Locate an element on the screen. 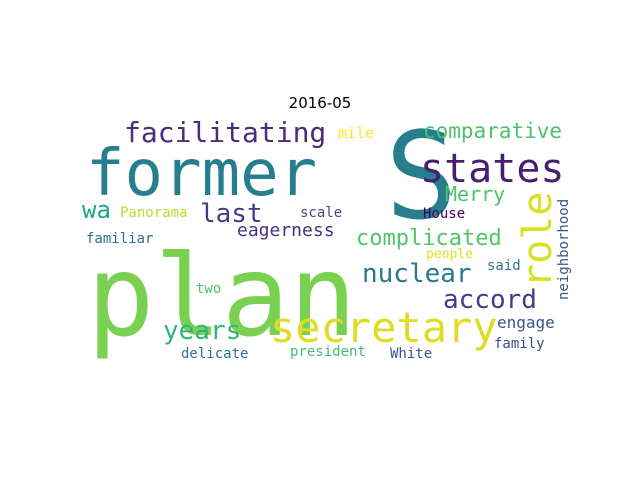 The height and width of the screenshot is (480, 640). word-said: said is located at coordinates (504, 266).